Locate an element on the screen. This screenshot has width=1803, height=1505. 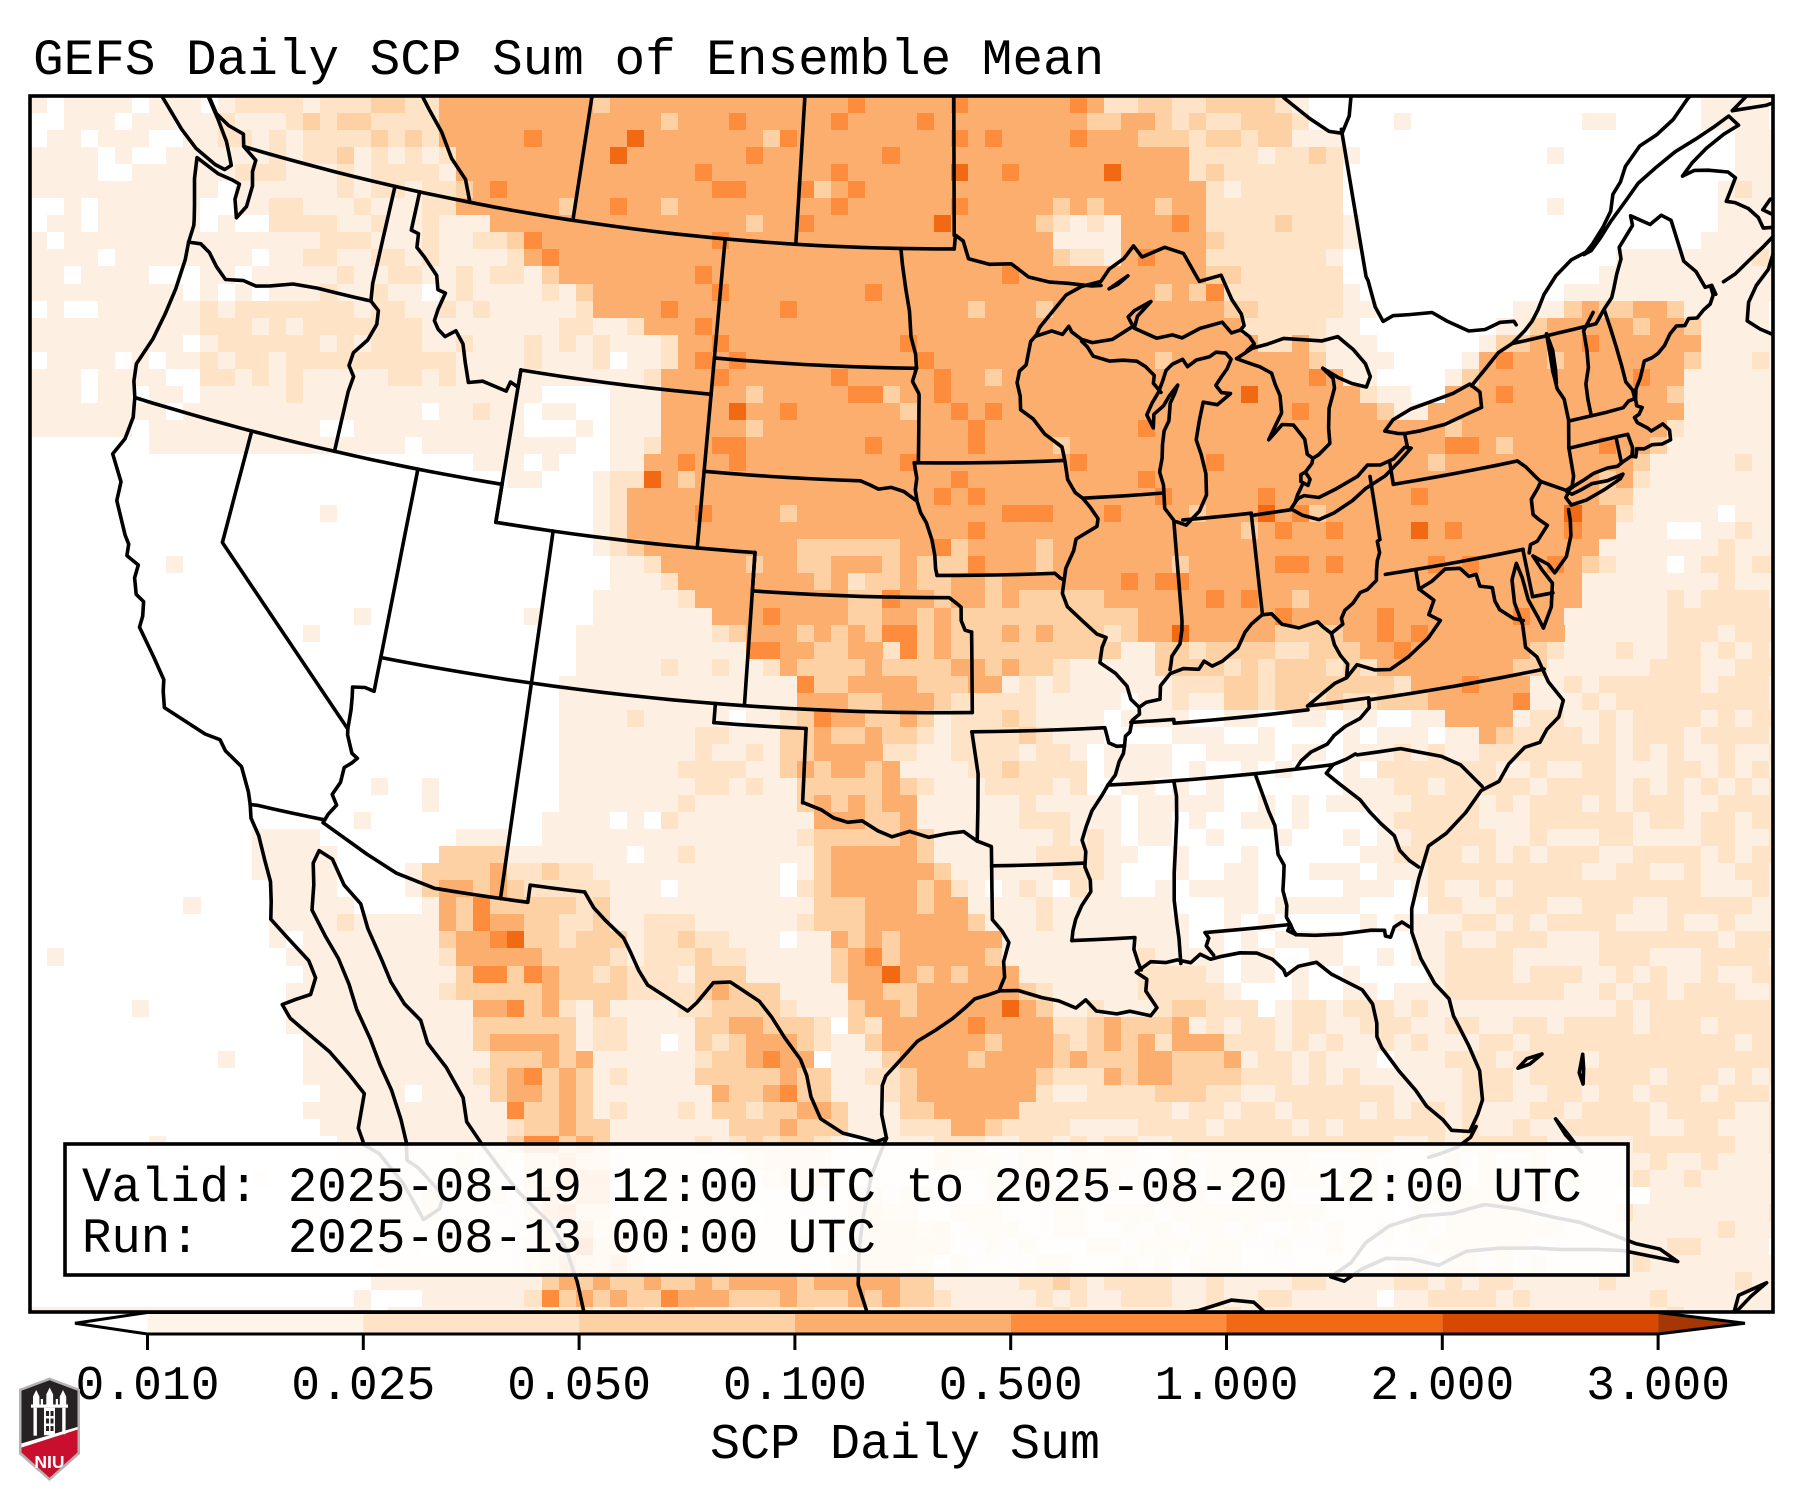
svg-text: Run: 2025-08-13 00:00 UTC is located at coordinates (479, 1239).